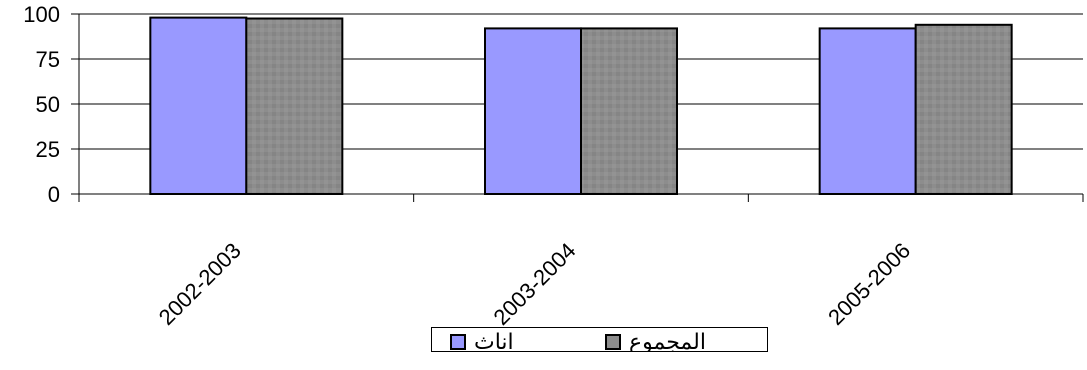 This screenshot has height=370, width=1087. What do you see at coordinates (667, 340) in the screenshot?
I see `legend-label-series-2: المجموع` at bounding box center [667, 340].